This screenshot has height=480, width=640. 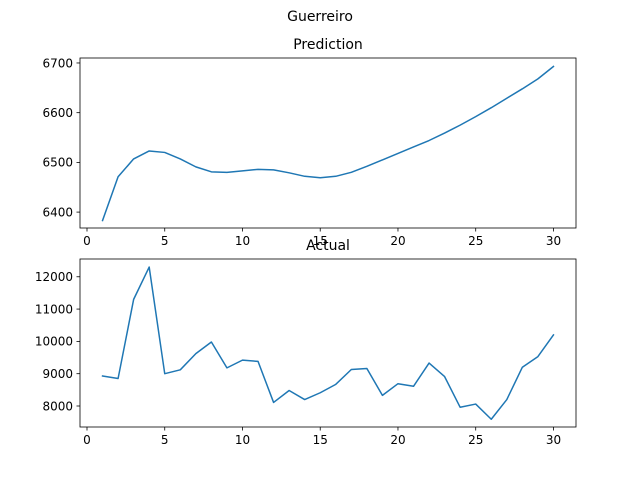 I want to click on prediction-x-tick-label: 30, so click(x=553, y=241).